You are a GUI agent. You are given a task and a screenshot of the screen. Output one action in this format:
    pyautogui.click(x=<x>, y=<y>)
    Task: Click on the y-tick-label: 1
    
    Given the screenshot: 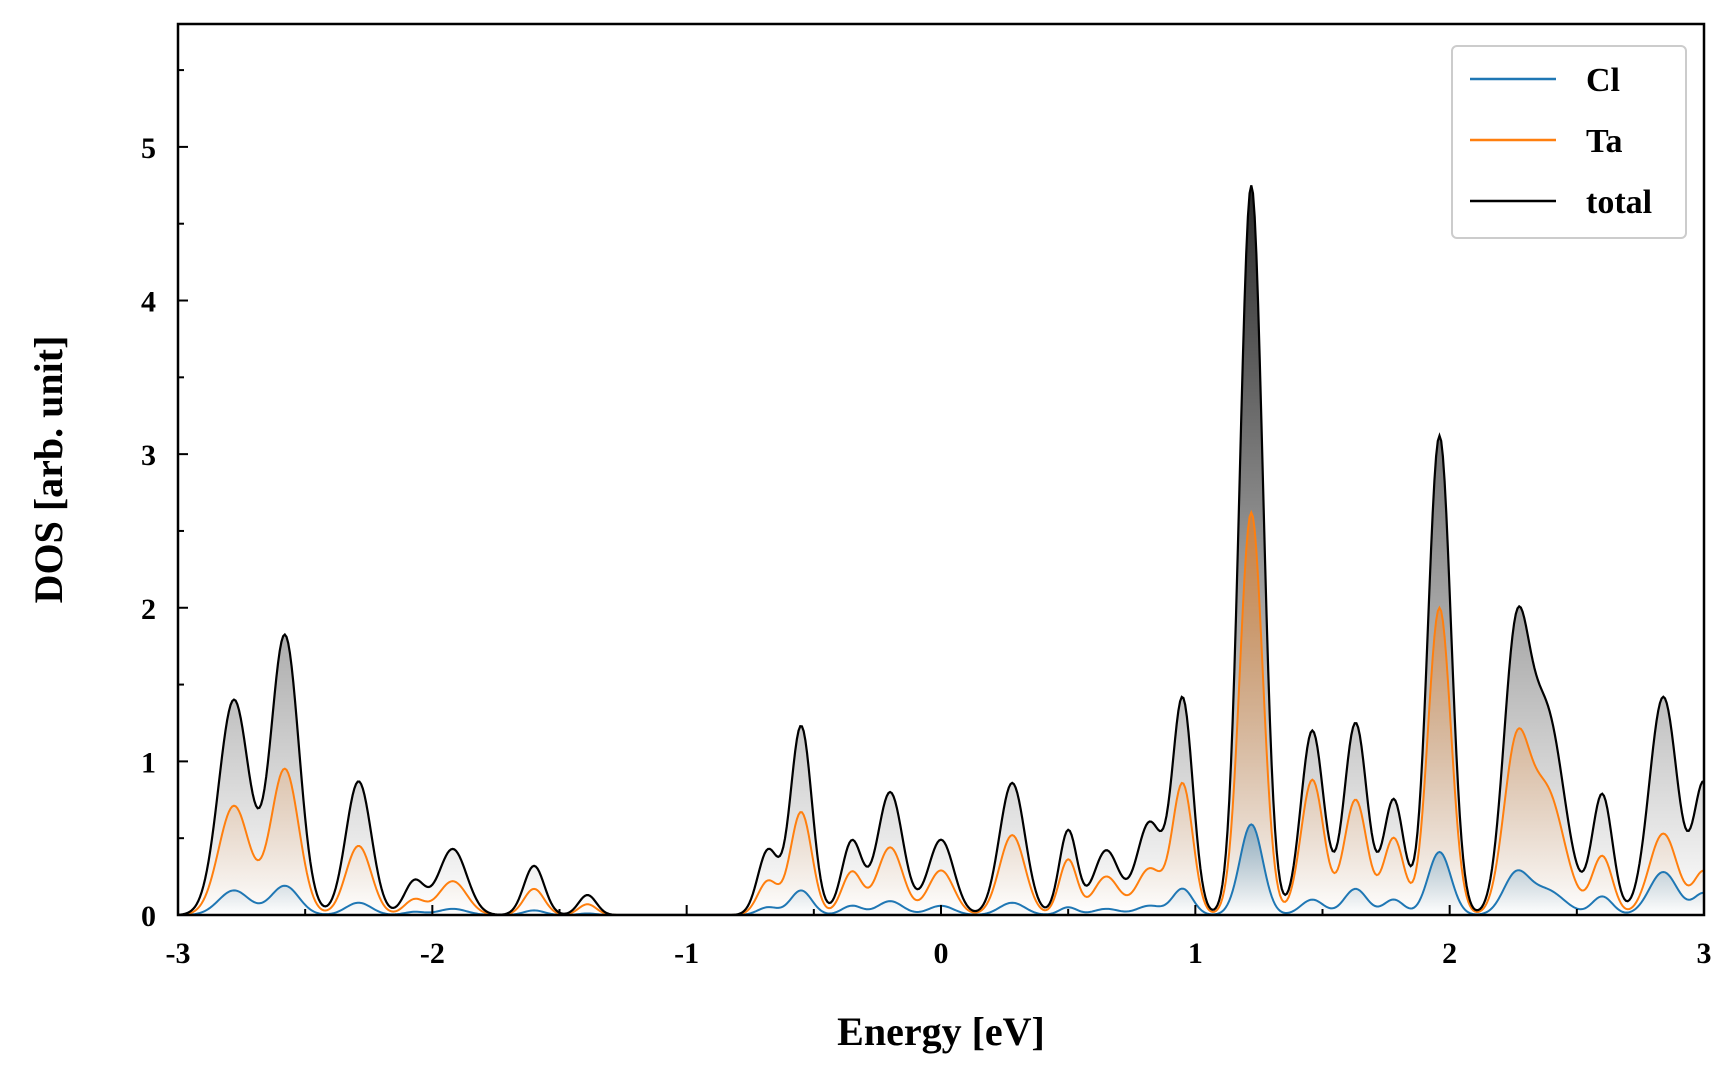 What is the action you would take?
    pyautogui.click(x=148, y=762)
    